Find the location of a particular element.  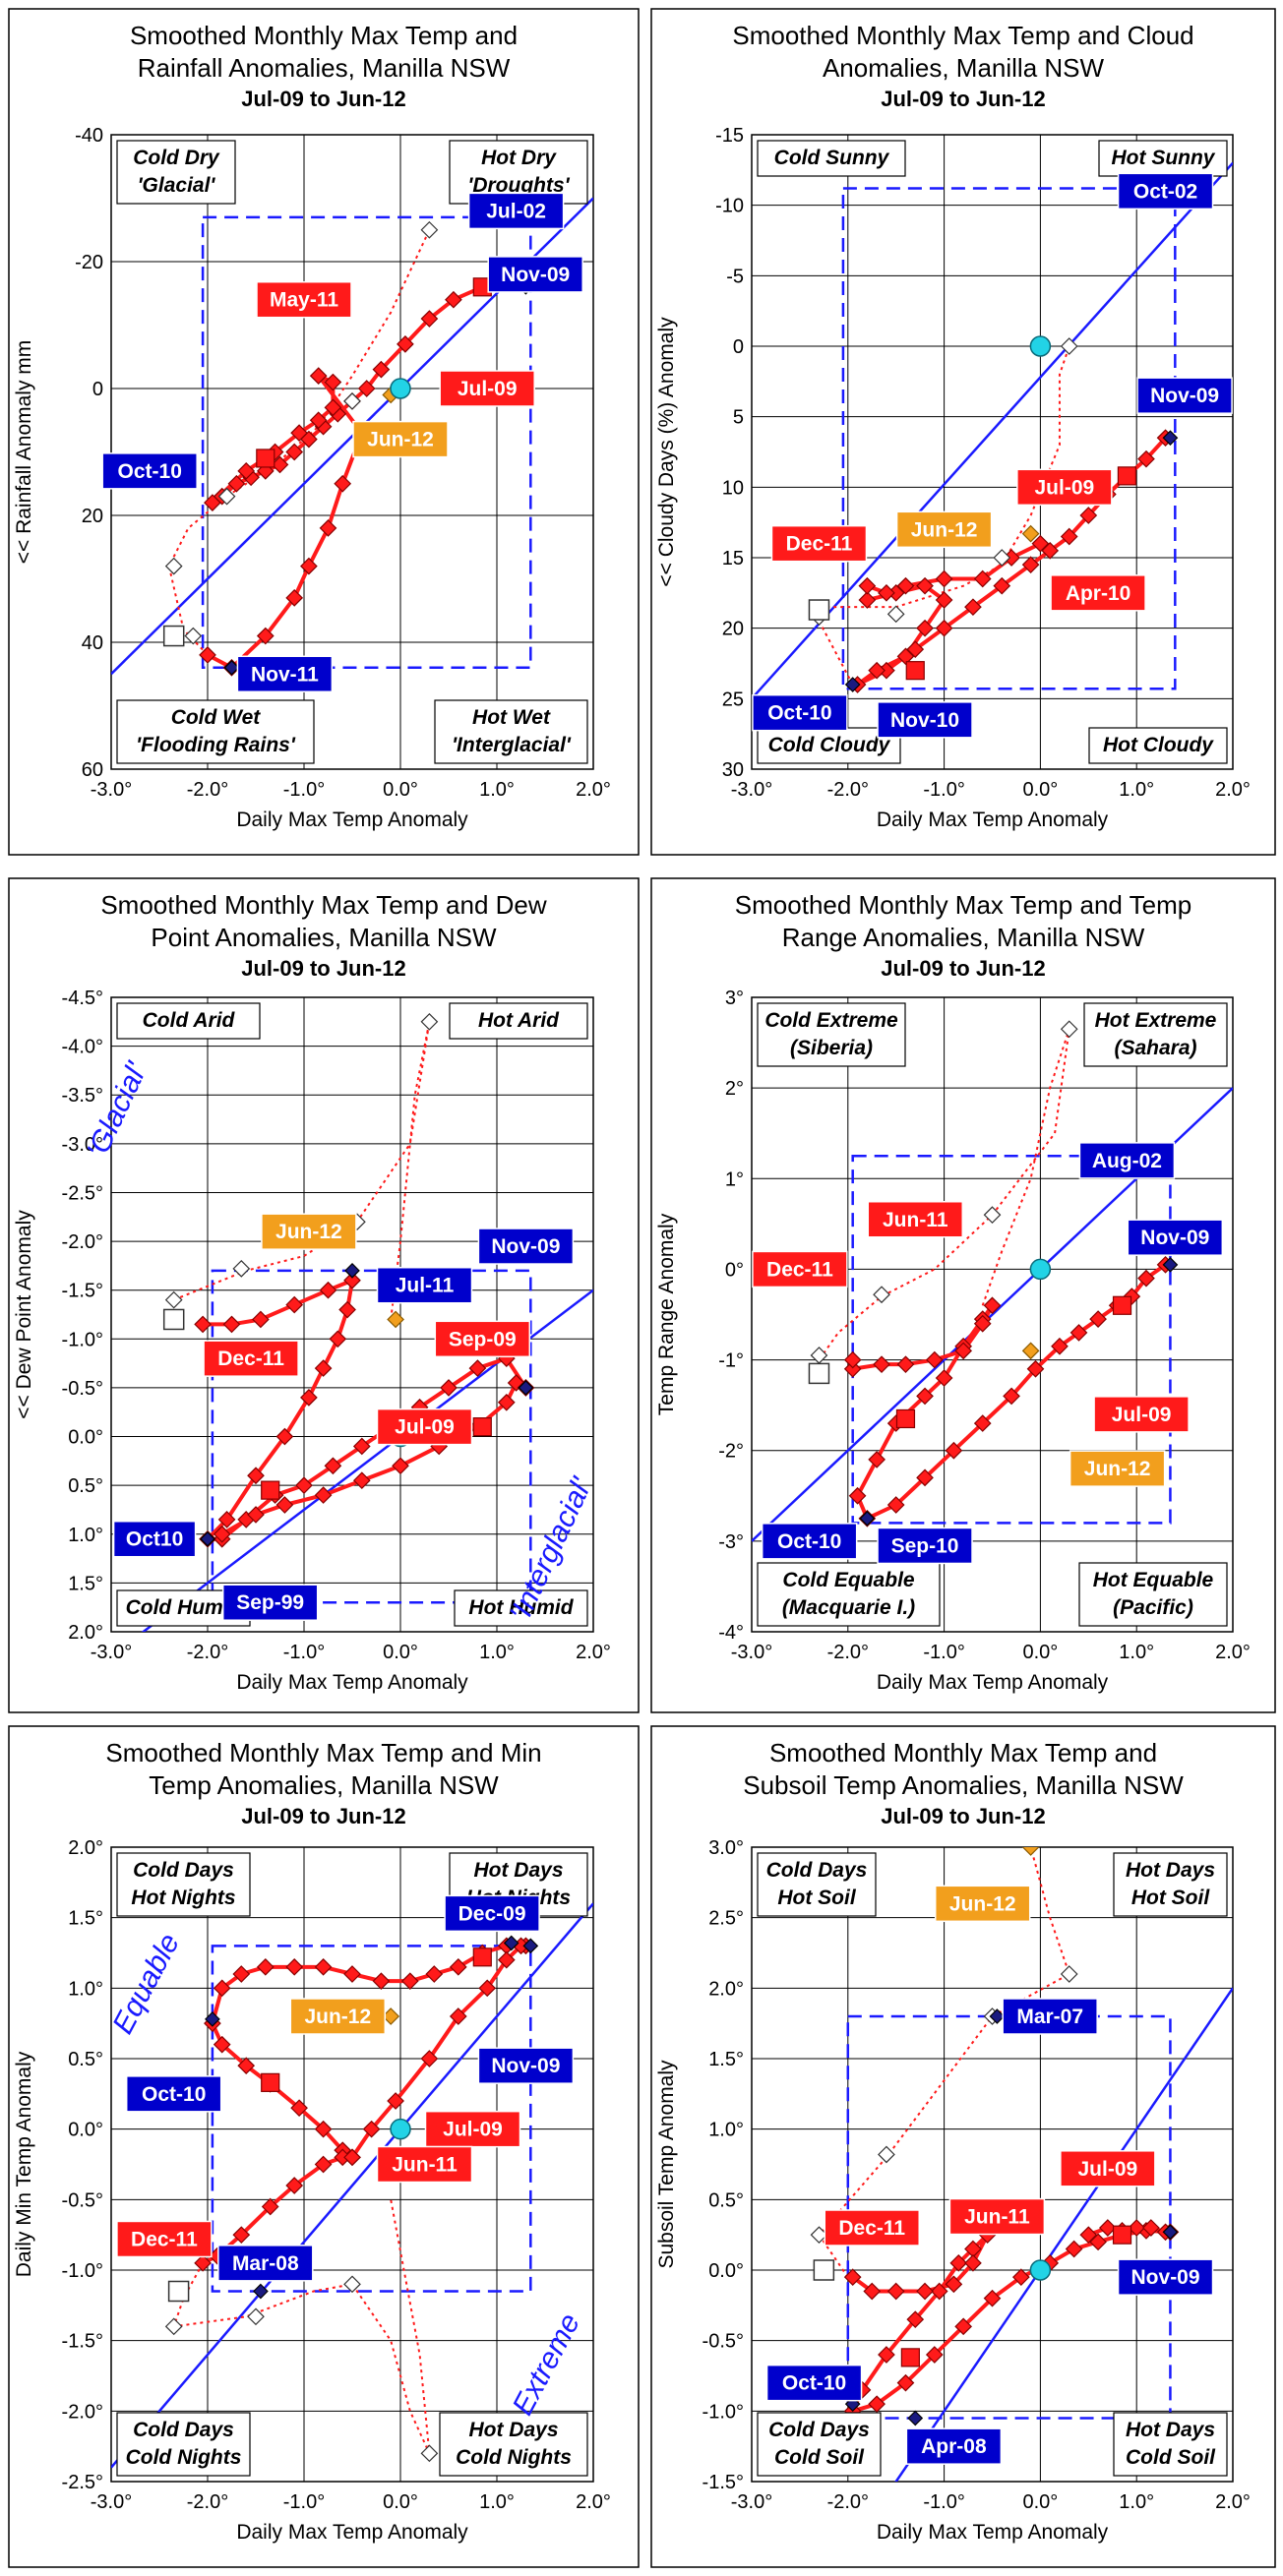

corner-label-box is located at coordinates (511, 731).